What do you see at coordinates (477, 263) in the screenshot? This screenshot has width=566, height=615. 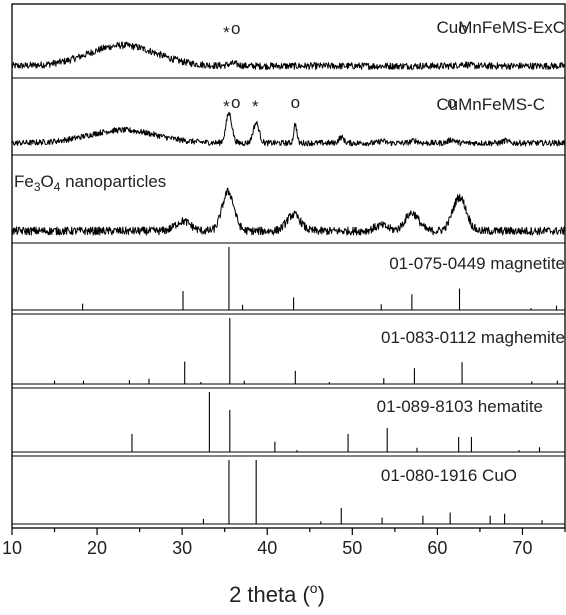 I see `panel-label: 01-075-0449 magnetite` at bounding box center [477, 263].